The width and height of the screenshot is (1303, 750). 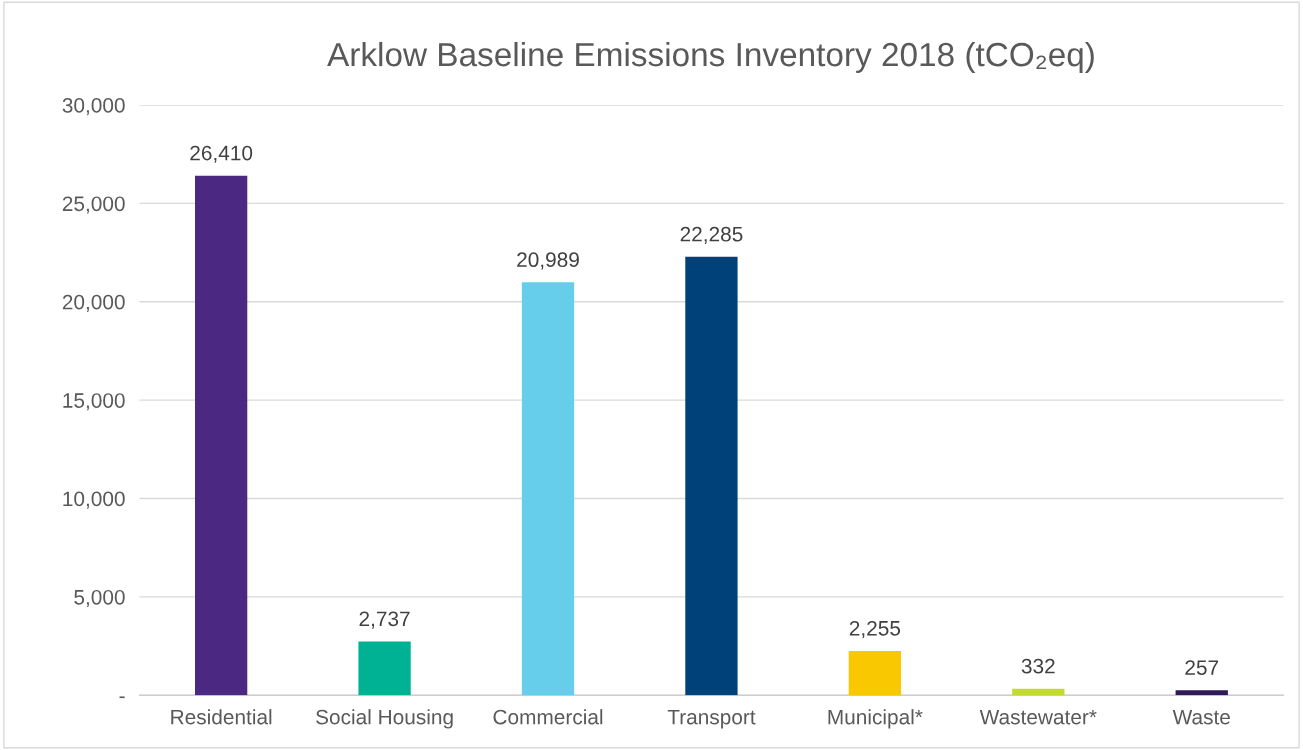 I want to click on data-label: 257, so click(x=1202, y=667).